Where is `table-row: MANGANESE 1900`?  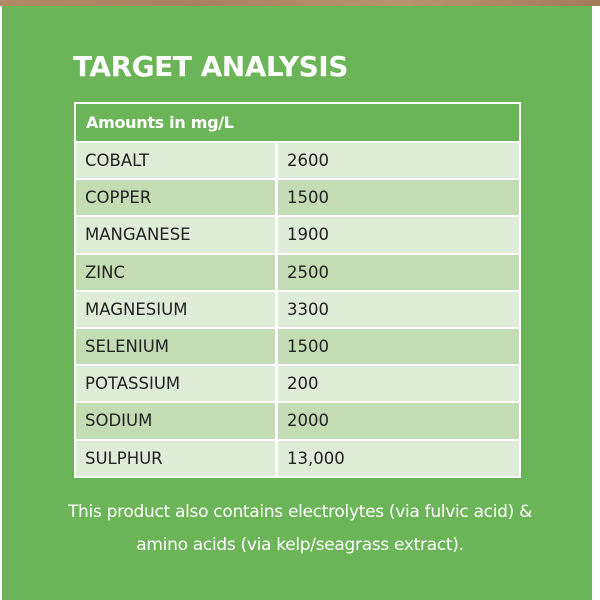 table-row: MANGANESE 1900 is located at coordinates (297, 236).